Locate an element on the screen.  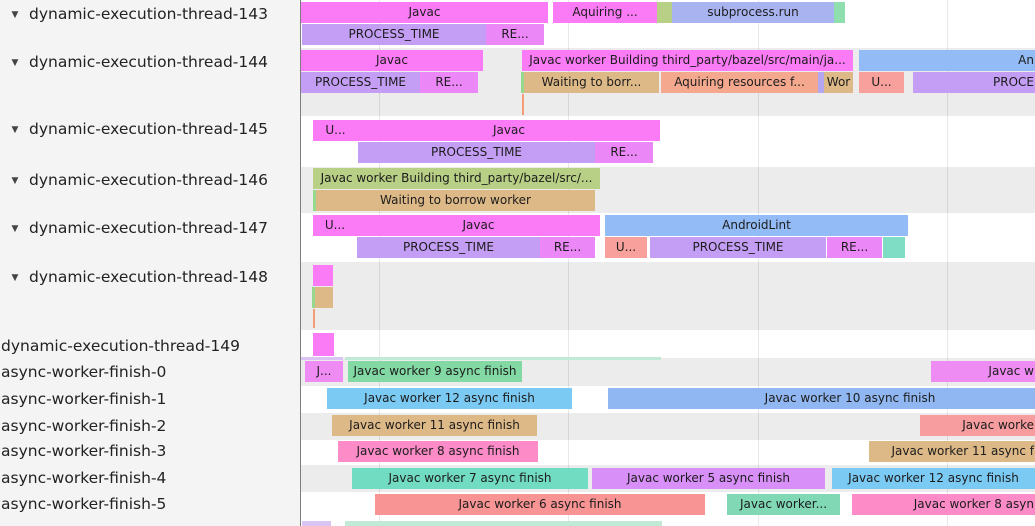
track-name-text: async-worker-finish-2 is located at coordinates (84, 426).